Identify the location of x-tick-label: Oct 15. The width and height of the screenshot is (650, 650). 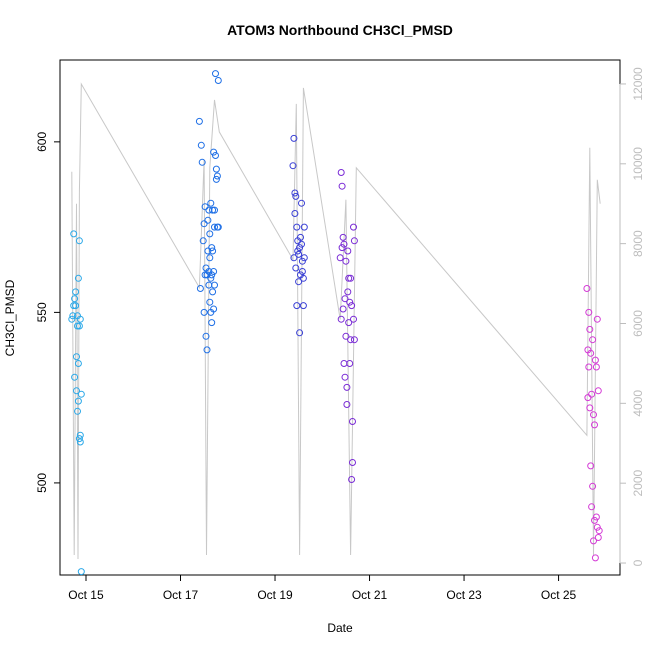
(86, 595).